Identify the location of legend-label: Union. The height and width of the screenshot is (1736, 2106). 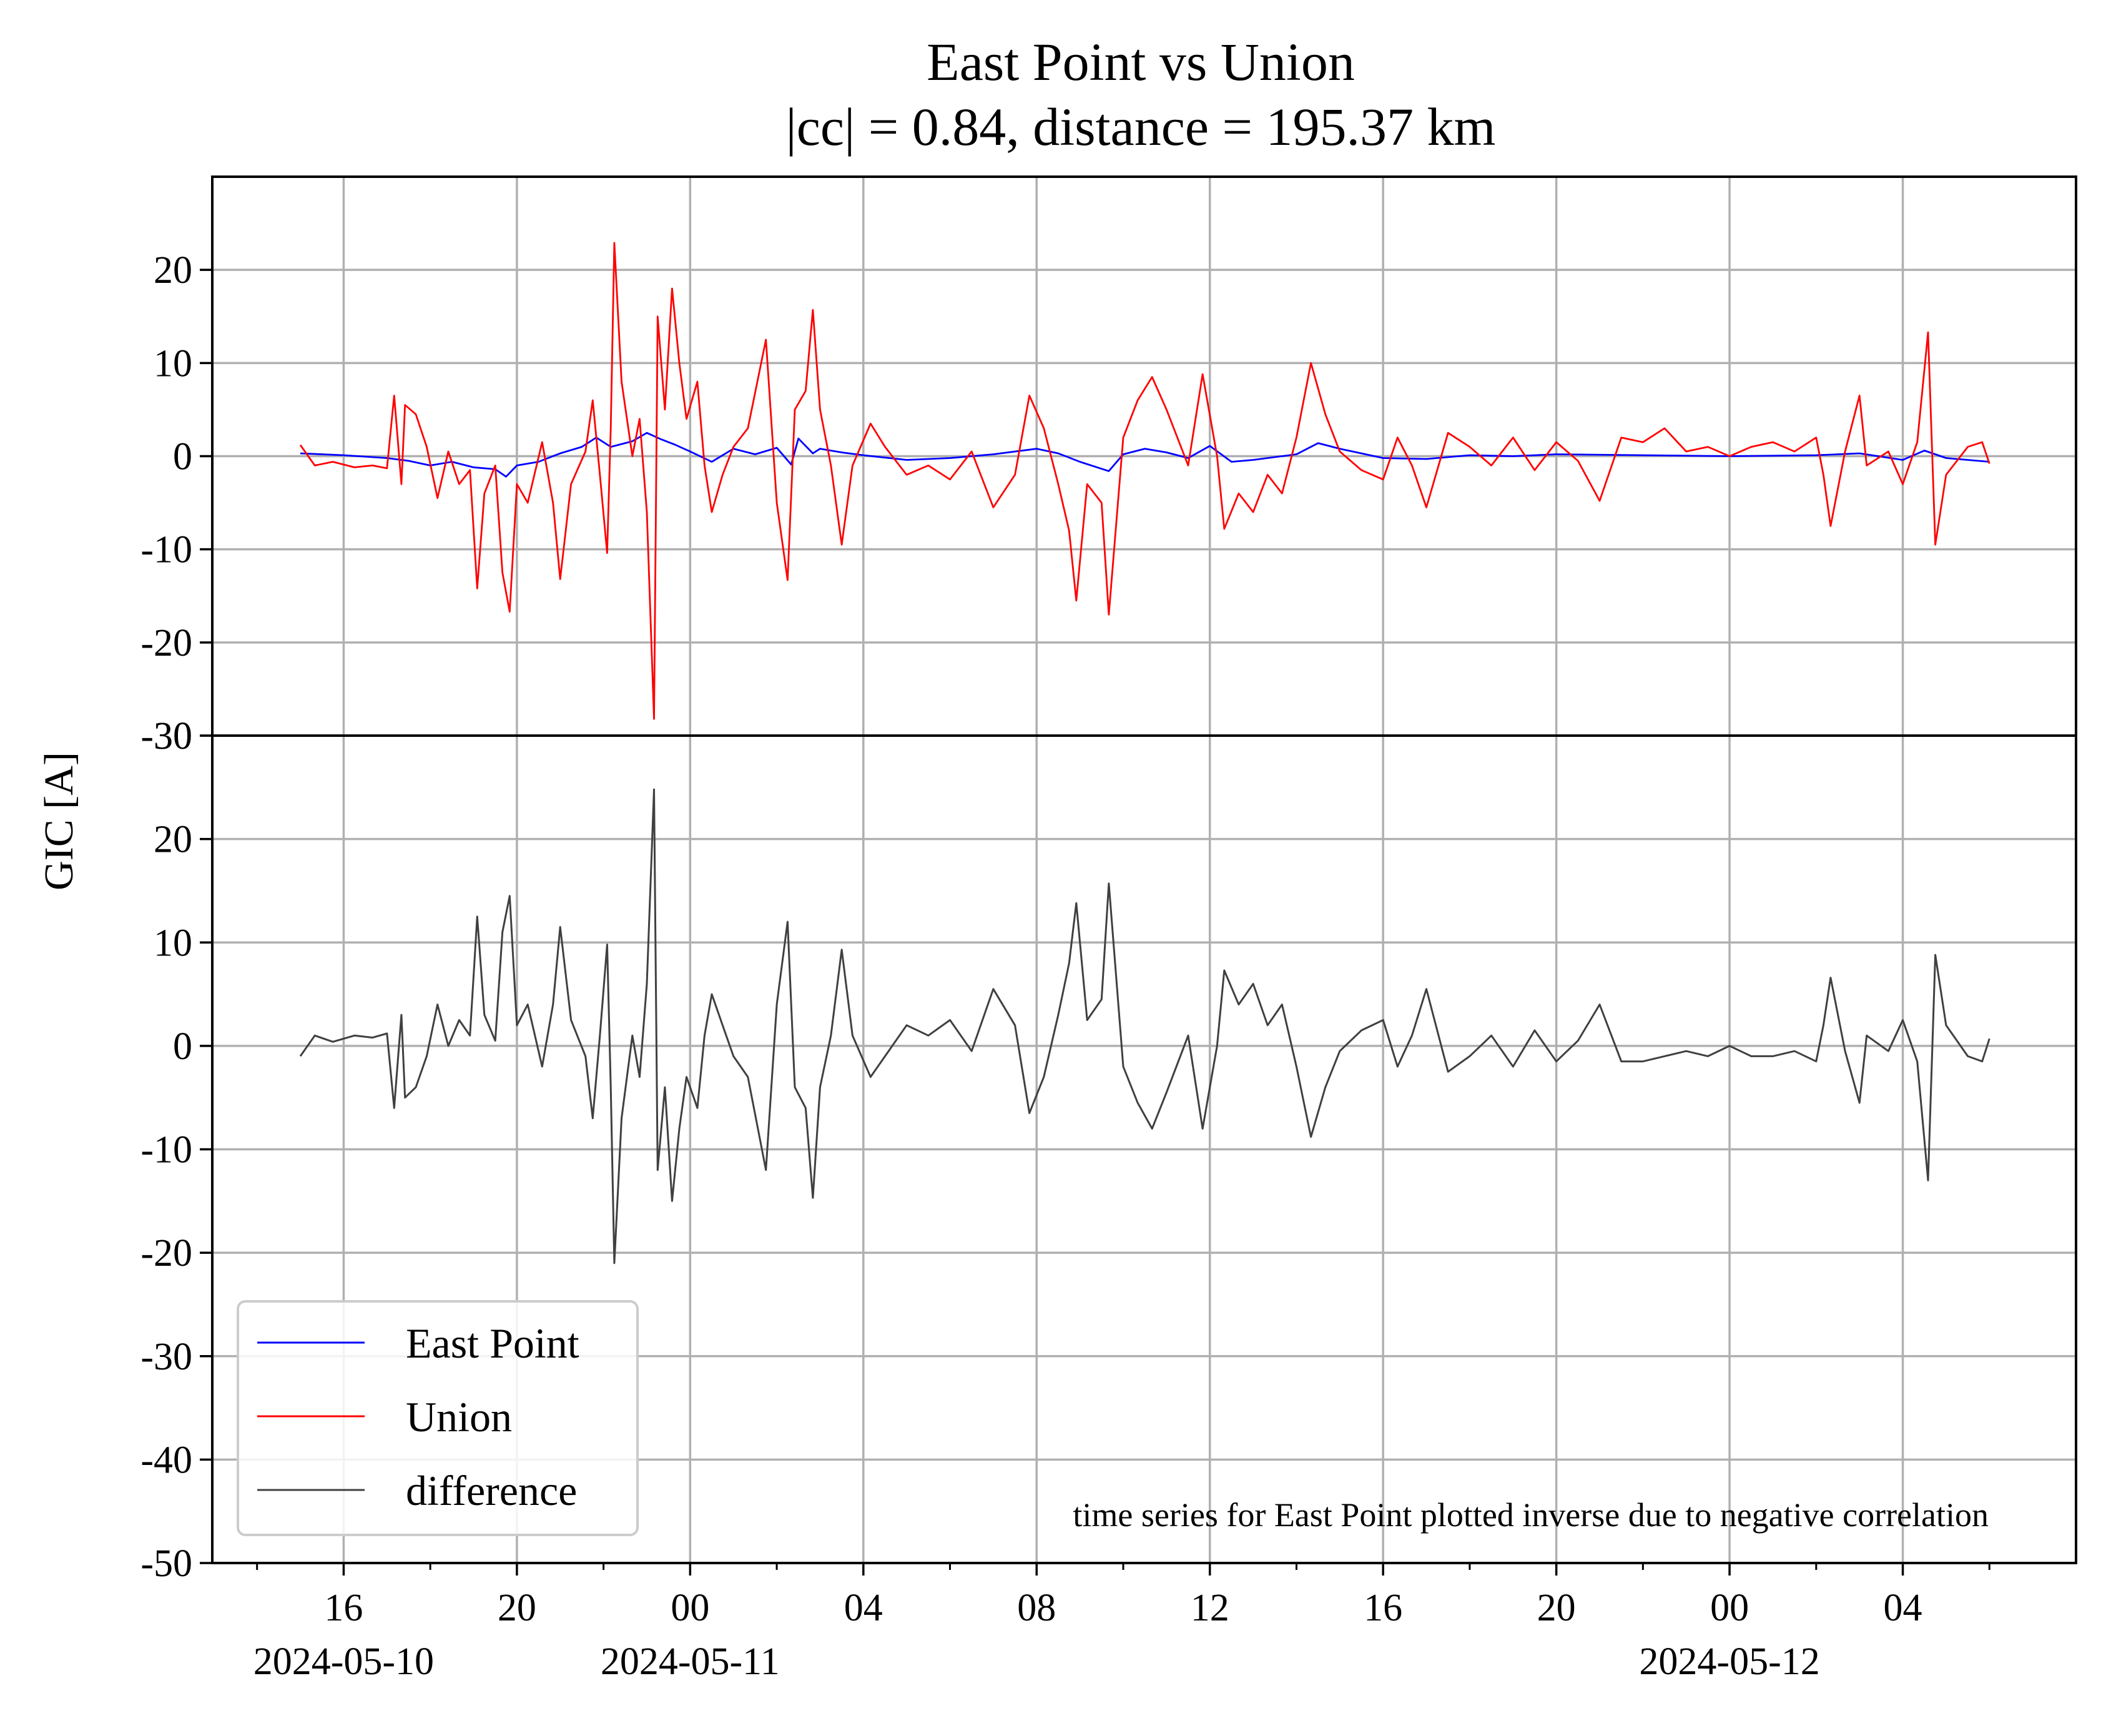
(459, 1417).